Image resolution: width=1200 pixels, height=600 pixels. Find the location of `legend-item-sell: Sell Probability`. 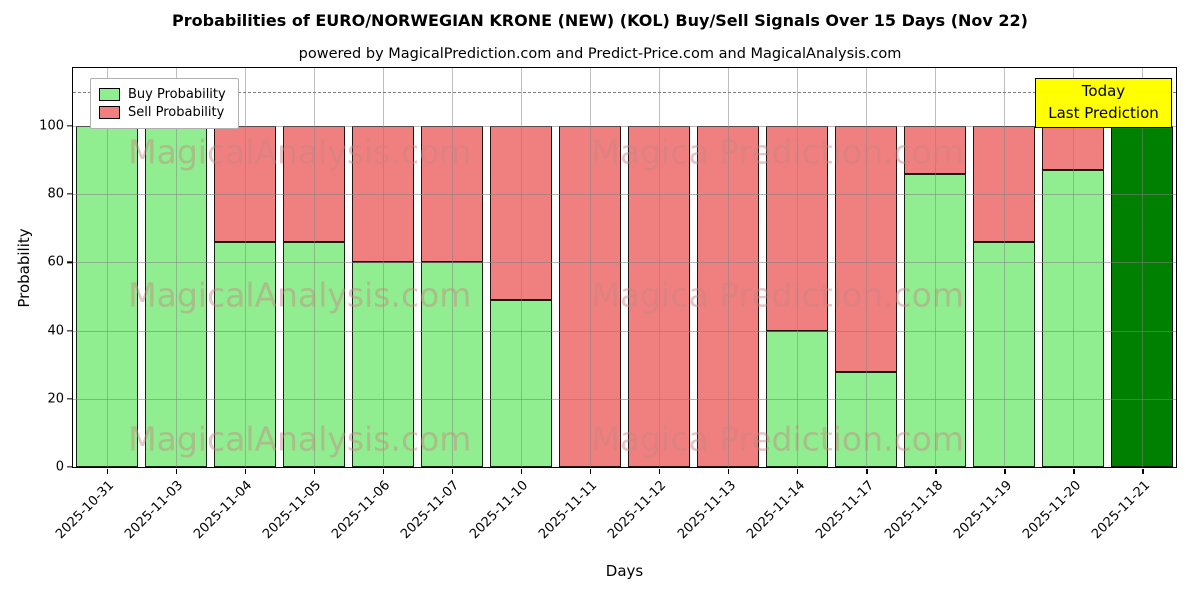

legend-item-sell: Sell Probability is located at coordinates (162, 112).